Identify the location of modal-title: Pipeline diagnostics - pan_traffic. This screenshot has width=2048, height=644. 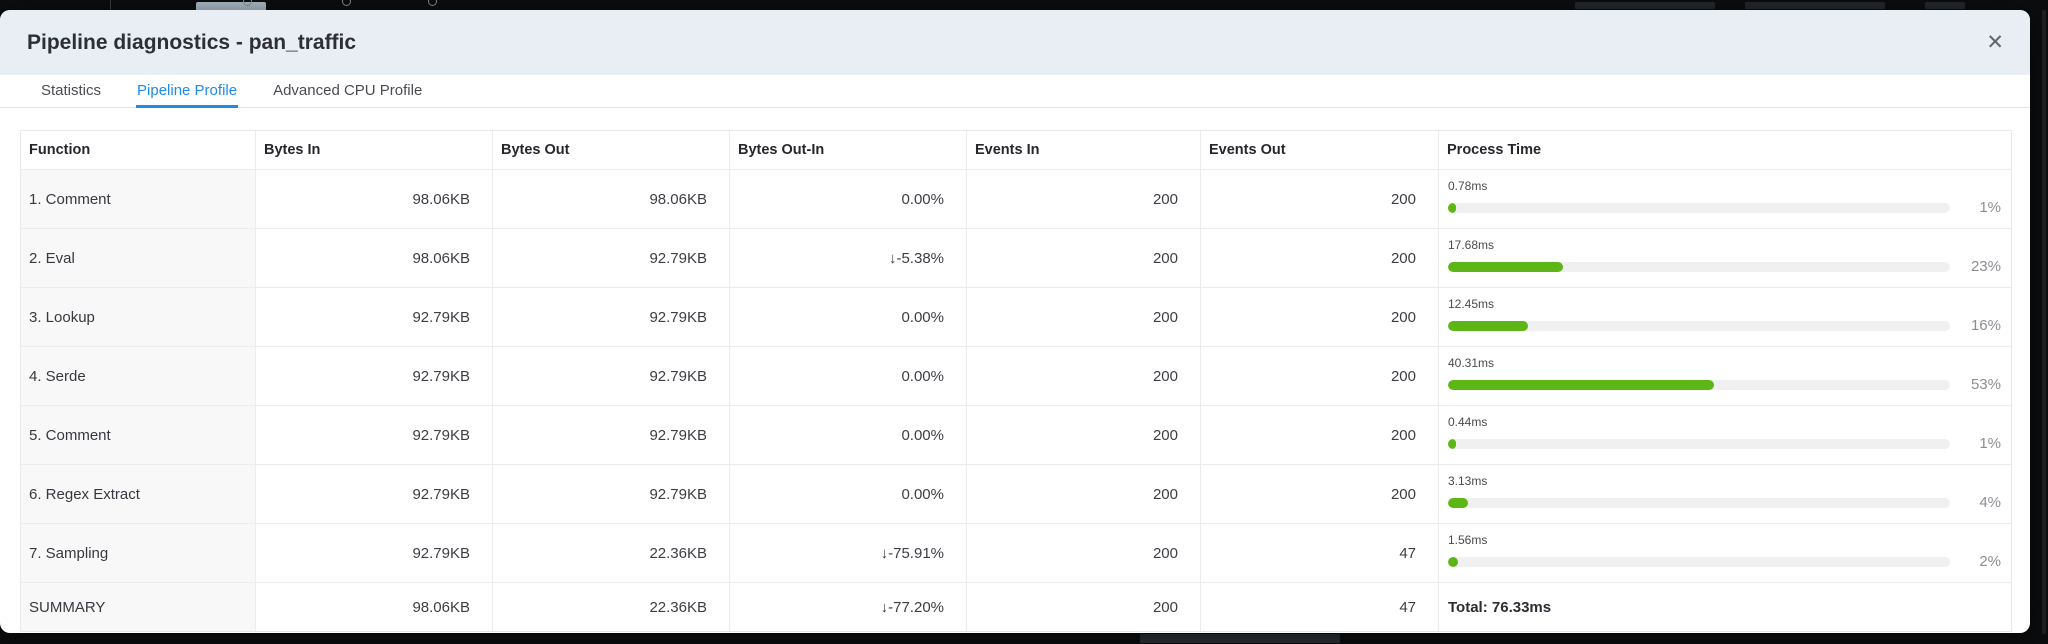
(192, 42).